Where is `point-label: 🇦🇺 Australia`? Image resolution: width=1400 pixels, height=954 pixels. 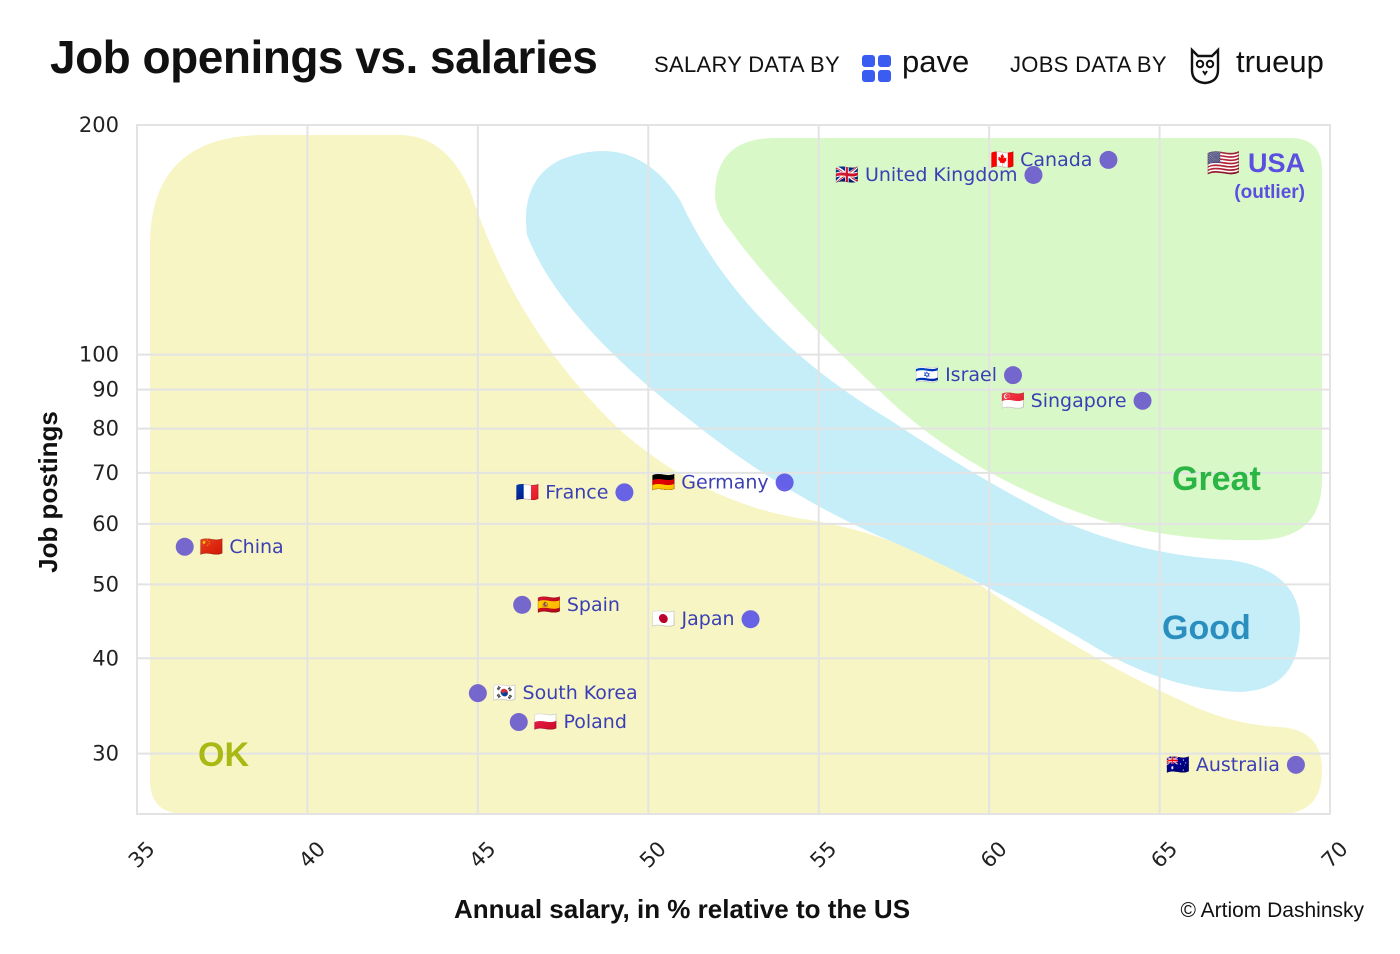 point-label: 🇦🇺 Australia is located at coordinates (1223, 764).